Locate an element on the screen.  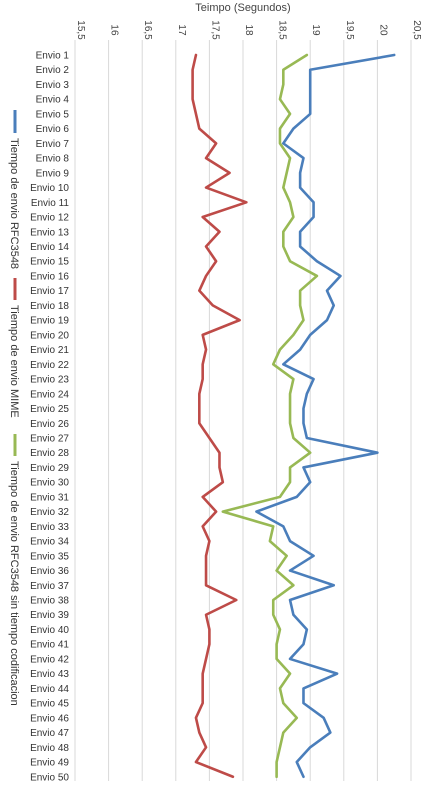
x-tick-label: 17 is located at coordinates (181, 30).